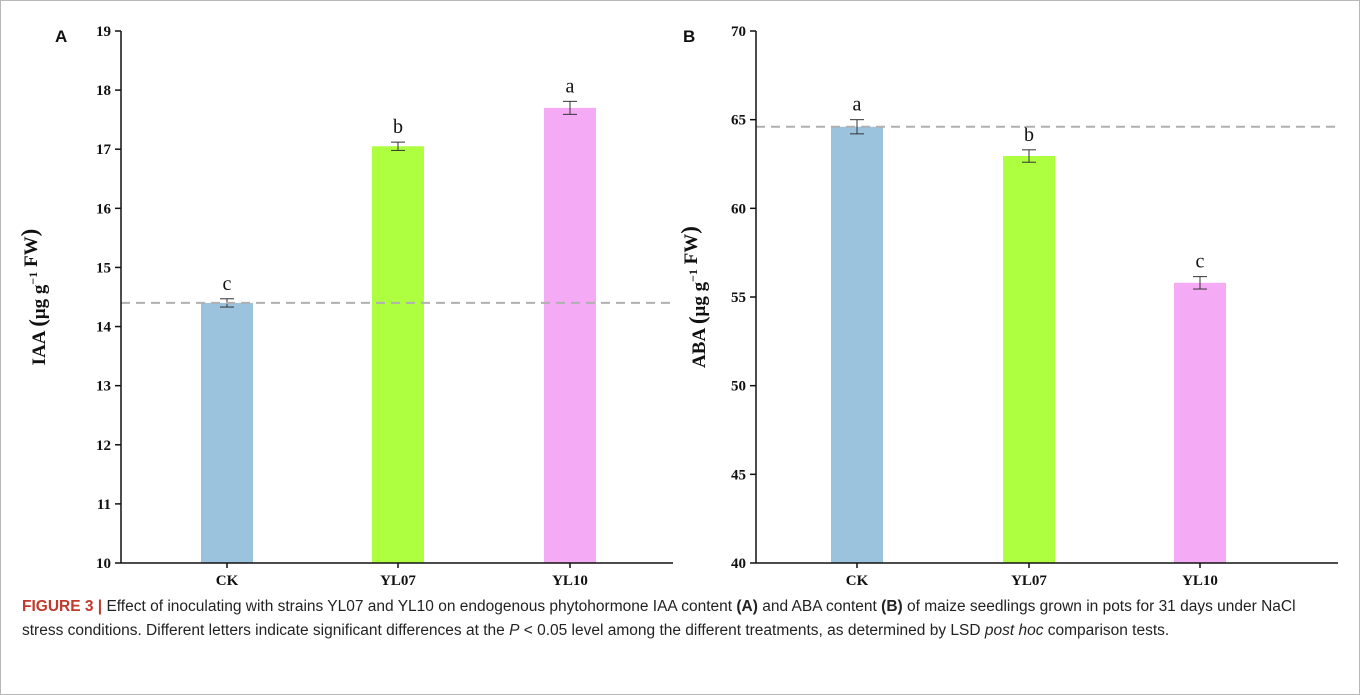 This screenshot has width=1360, height=695. Describe the element at coordinates (697, 320) in the screenshot. I see `panel-b-ylabel-open: (` at that location.